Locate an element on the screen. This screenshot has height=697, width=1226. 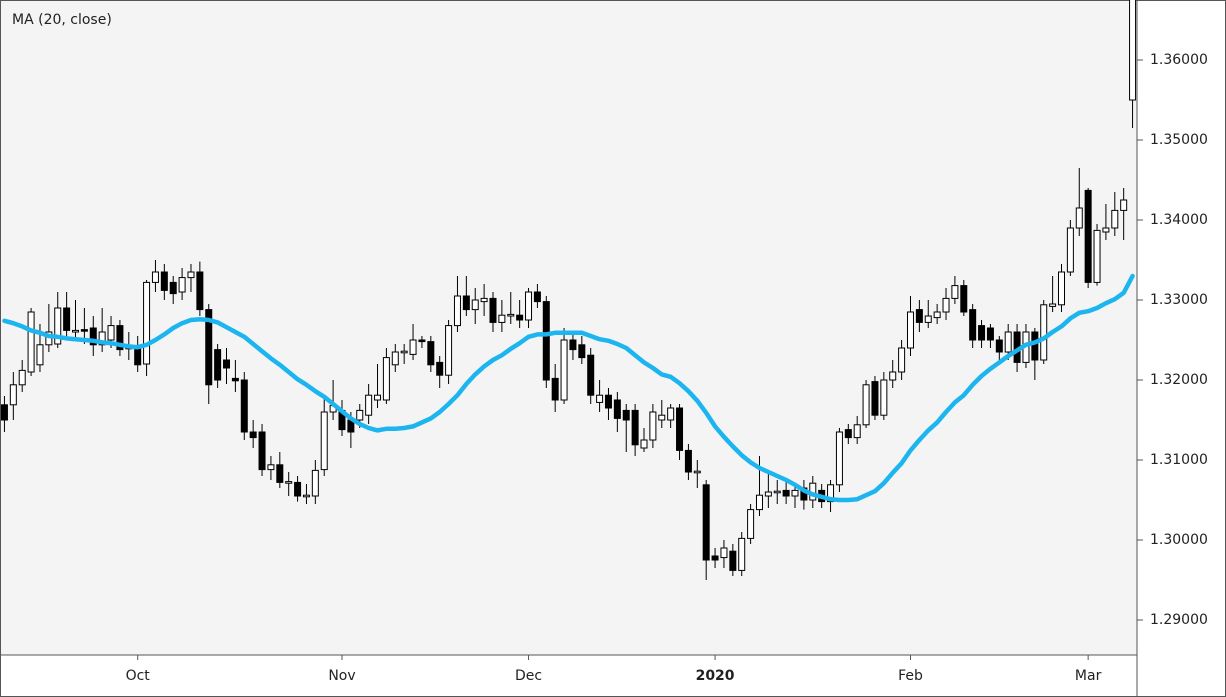
x-tick-label: Oct is located at coordinates (138, 676).